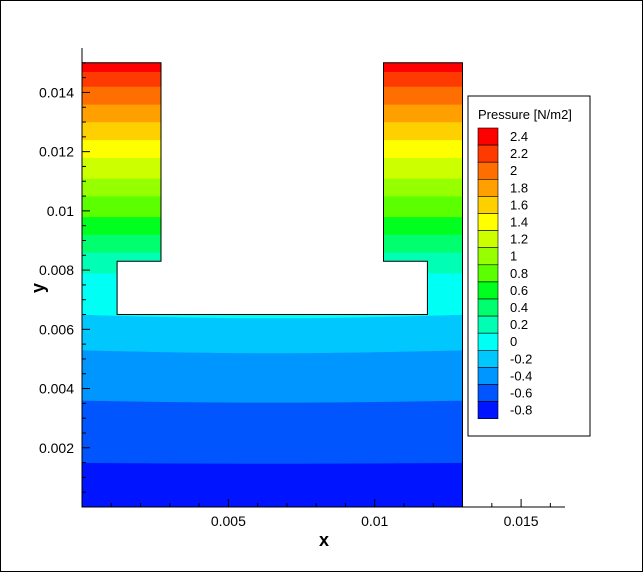  I want to click on y-tick-label: 0.01, so click(60, 211).